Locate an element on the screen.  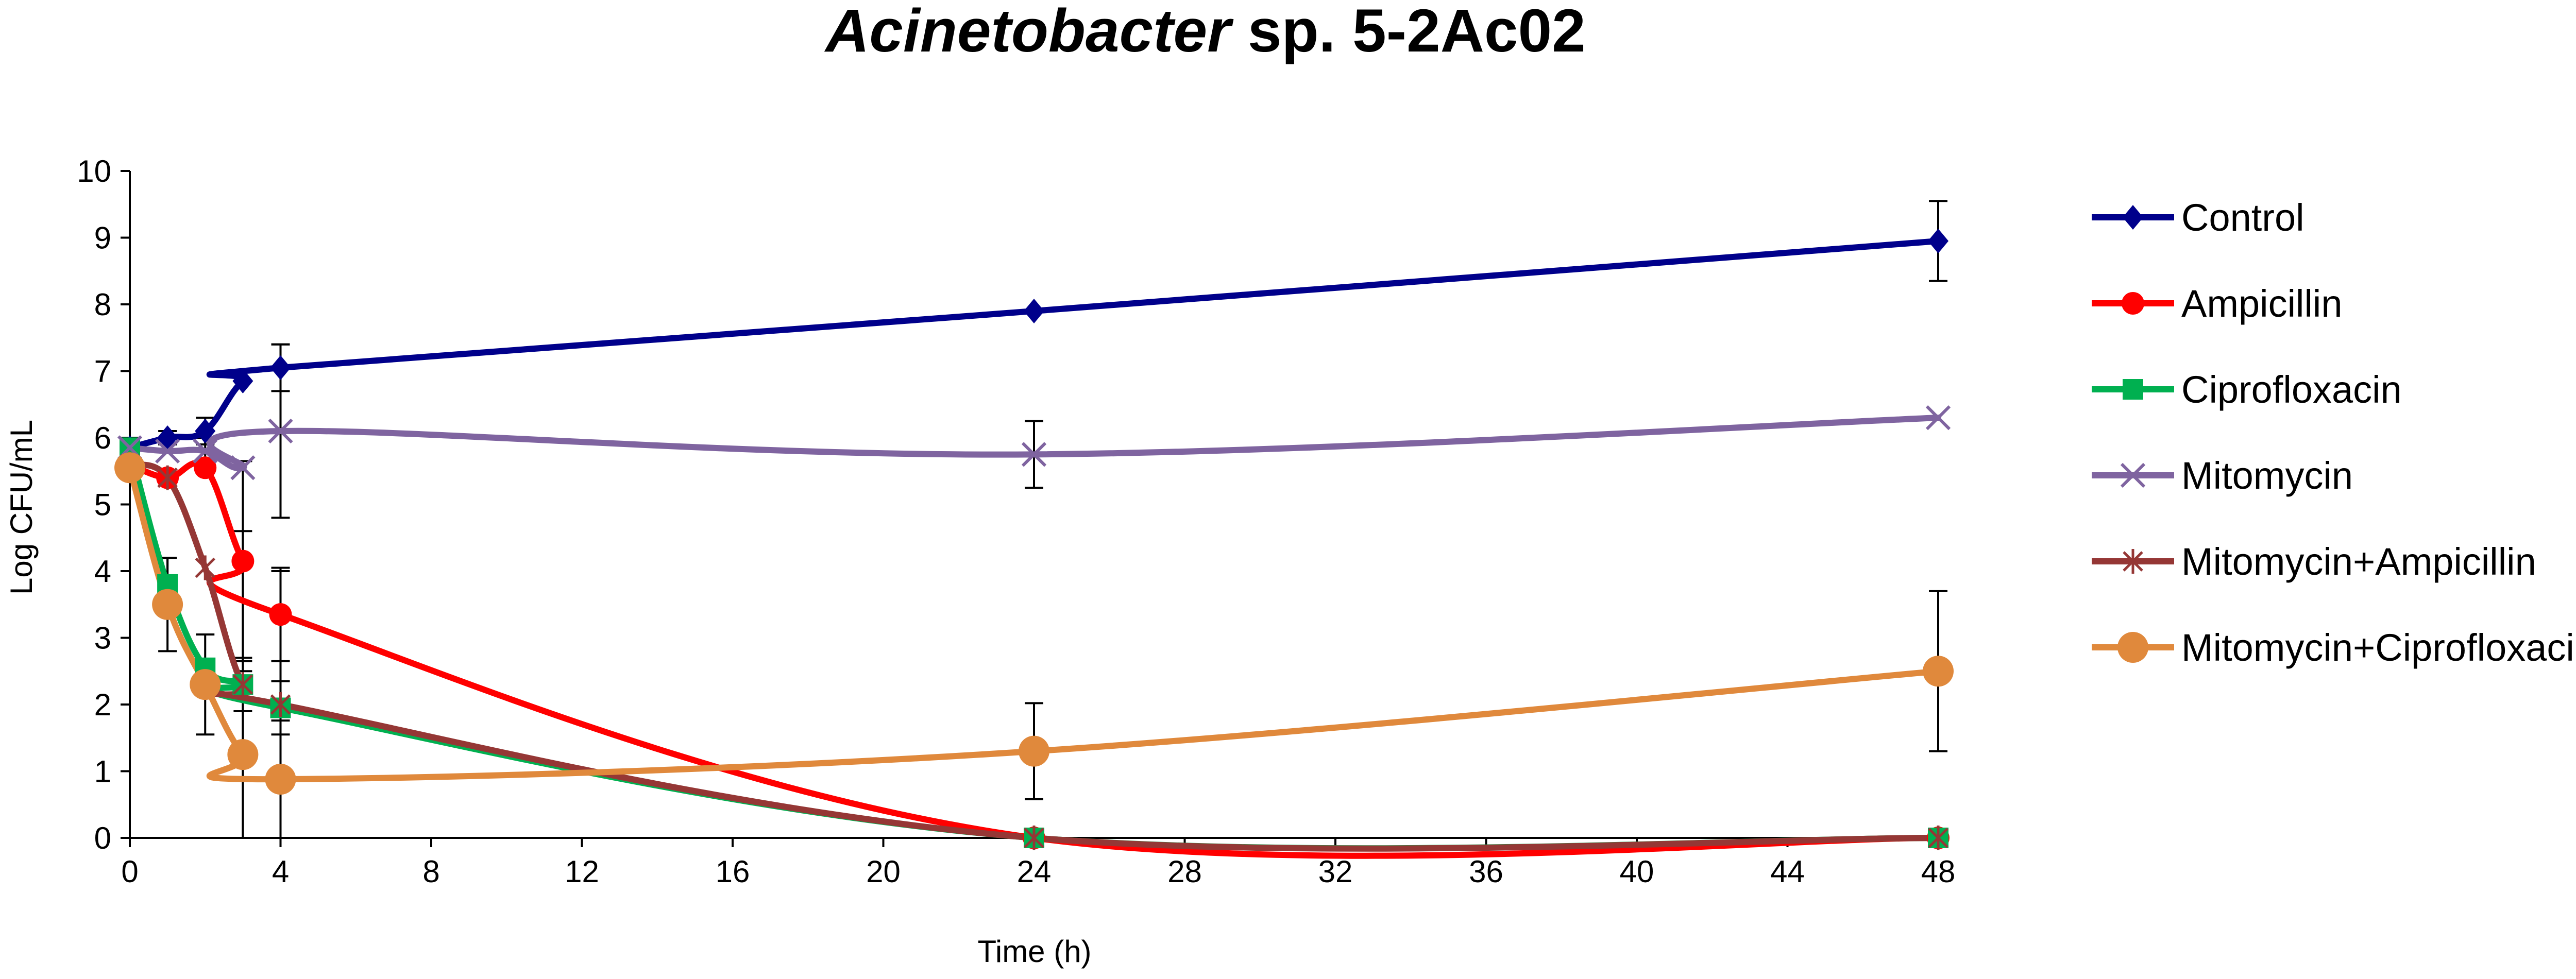
legend-label: Mitomycin+Ciprofloxacin is located at coordinates (2378, 647).